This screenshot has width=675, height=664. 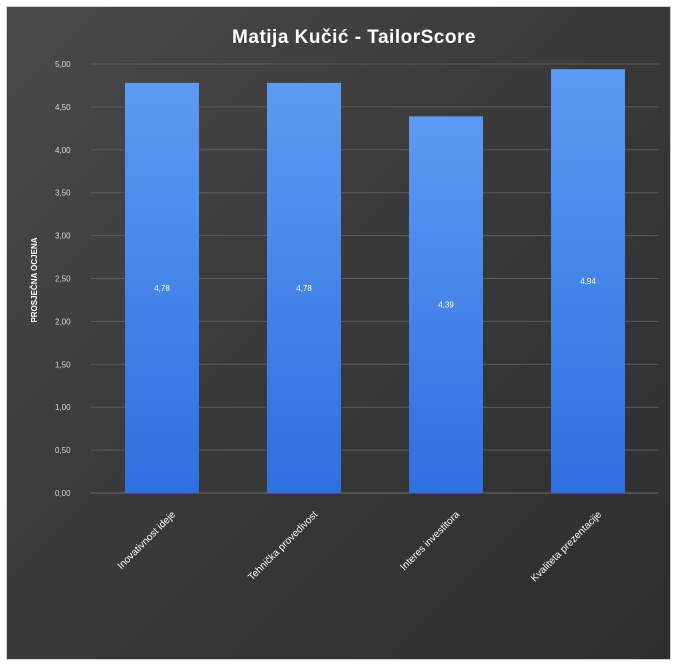 I want to click on x-tick-label: Inovativnost ideje, so click(x=147, y=540).